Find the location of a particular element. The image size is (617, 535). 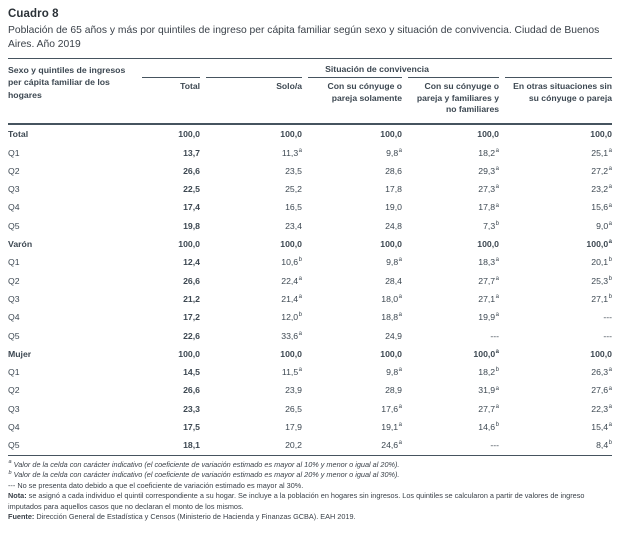

value-cell: 23,3 is located at coordinates (191, 408).